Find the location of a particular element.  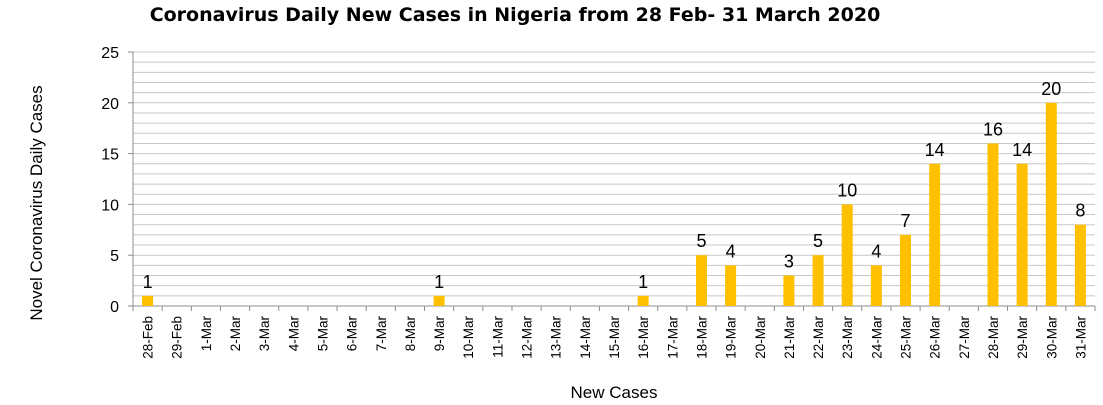

y-tick-label: 5 is located at coordinates (114, 256).